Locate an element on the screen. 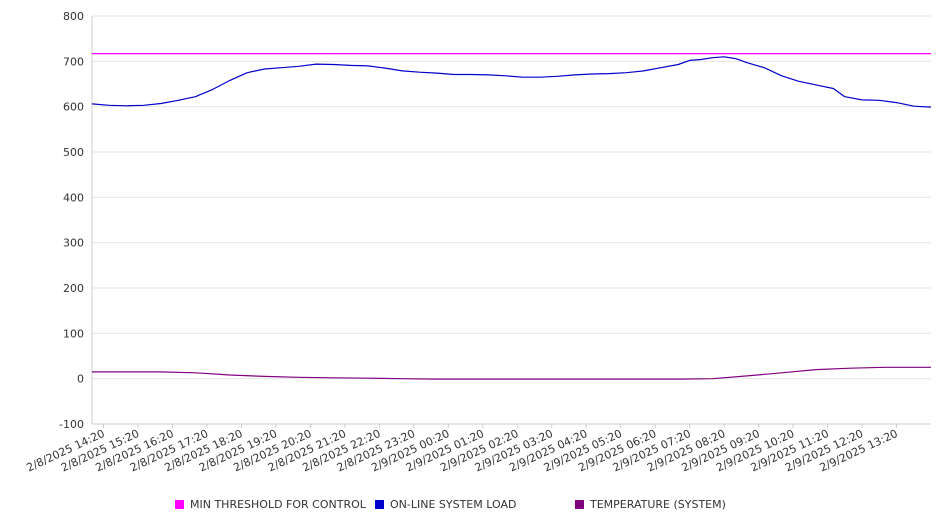 The image size is (946, 530). y-tick-label: -100 is located at coordinates (71, 424).